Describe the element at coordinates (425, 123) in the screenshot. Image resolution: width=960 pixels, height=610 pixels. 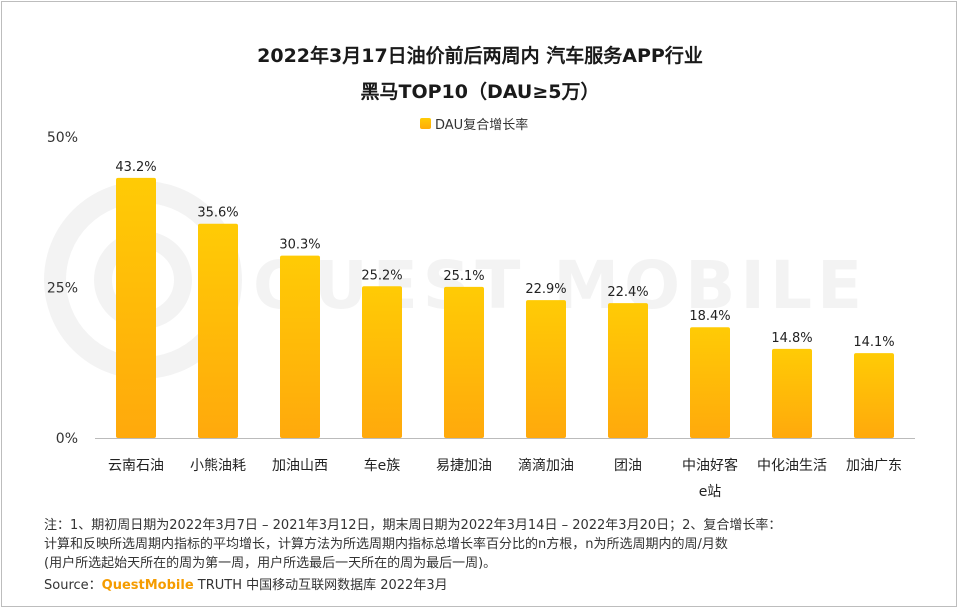
I see `legend-swatch` at that location.